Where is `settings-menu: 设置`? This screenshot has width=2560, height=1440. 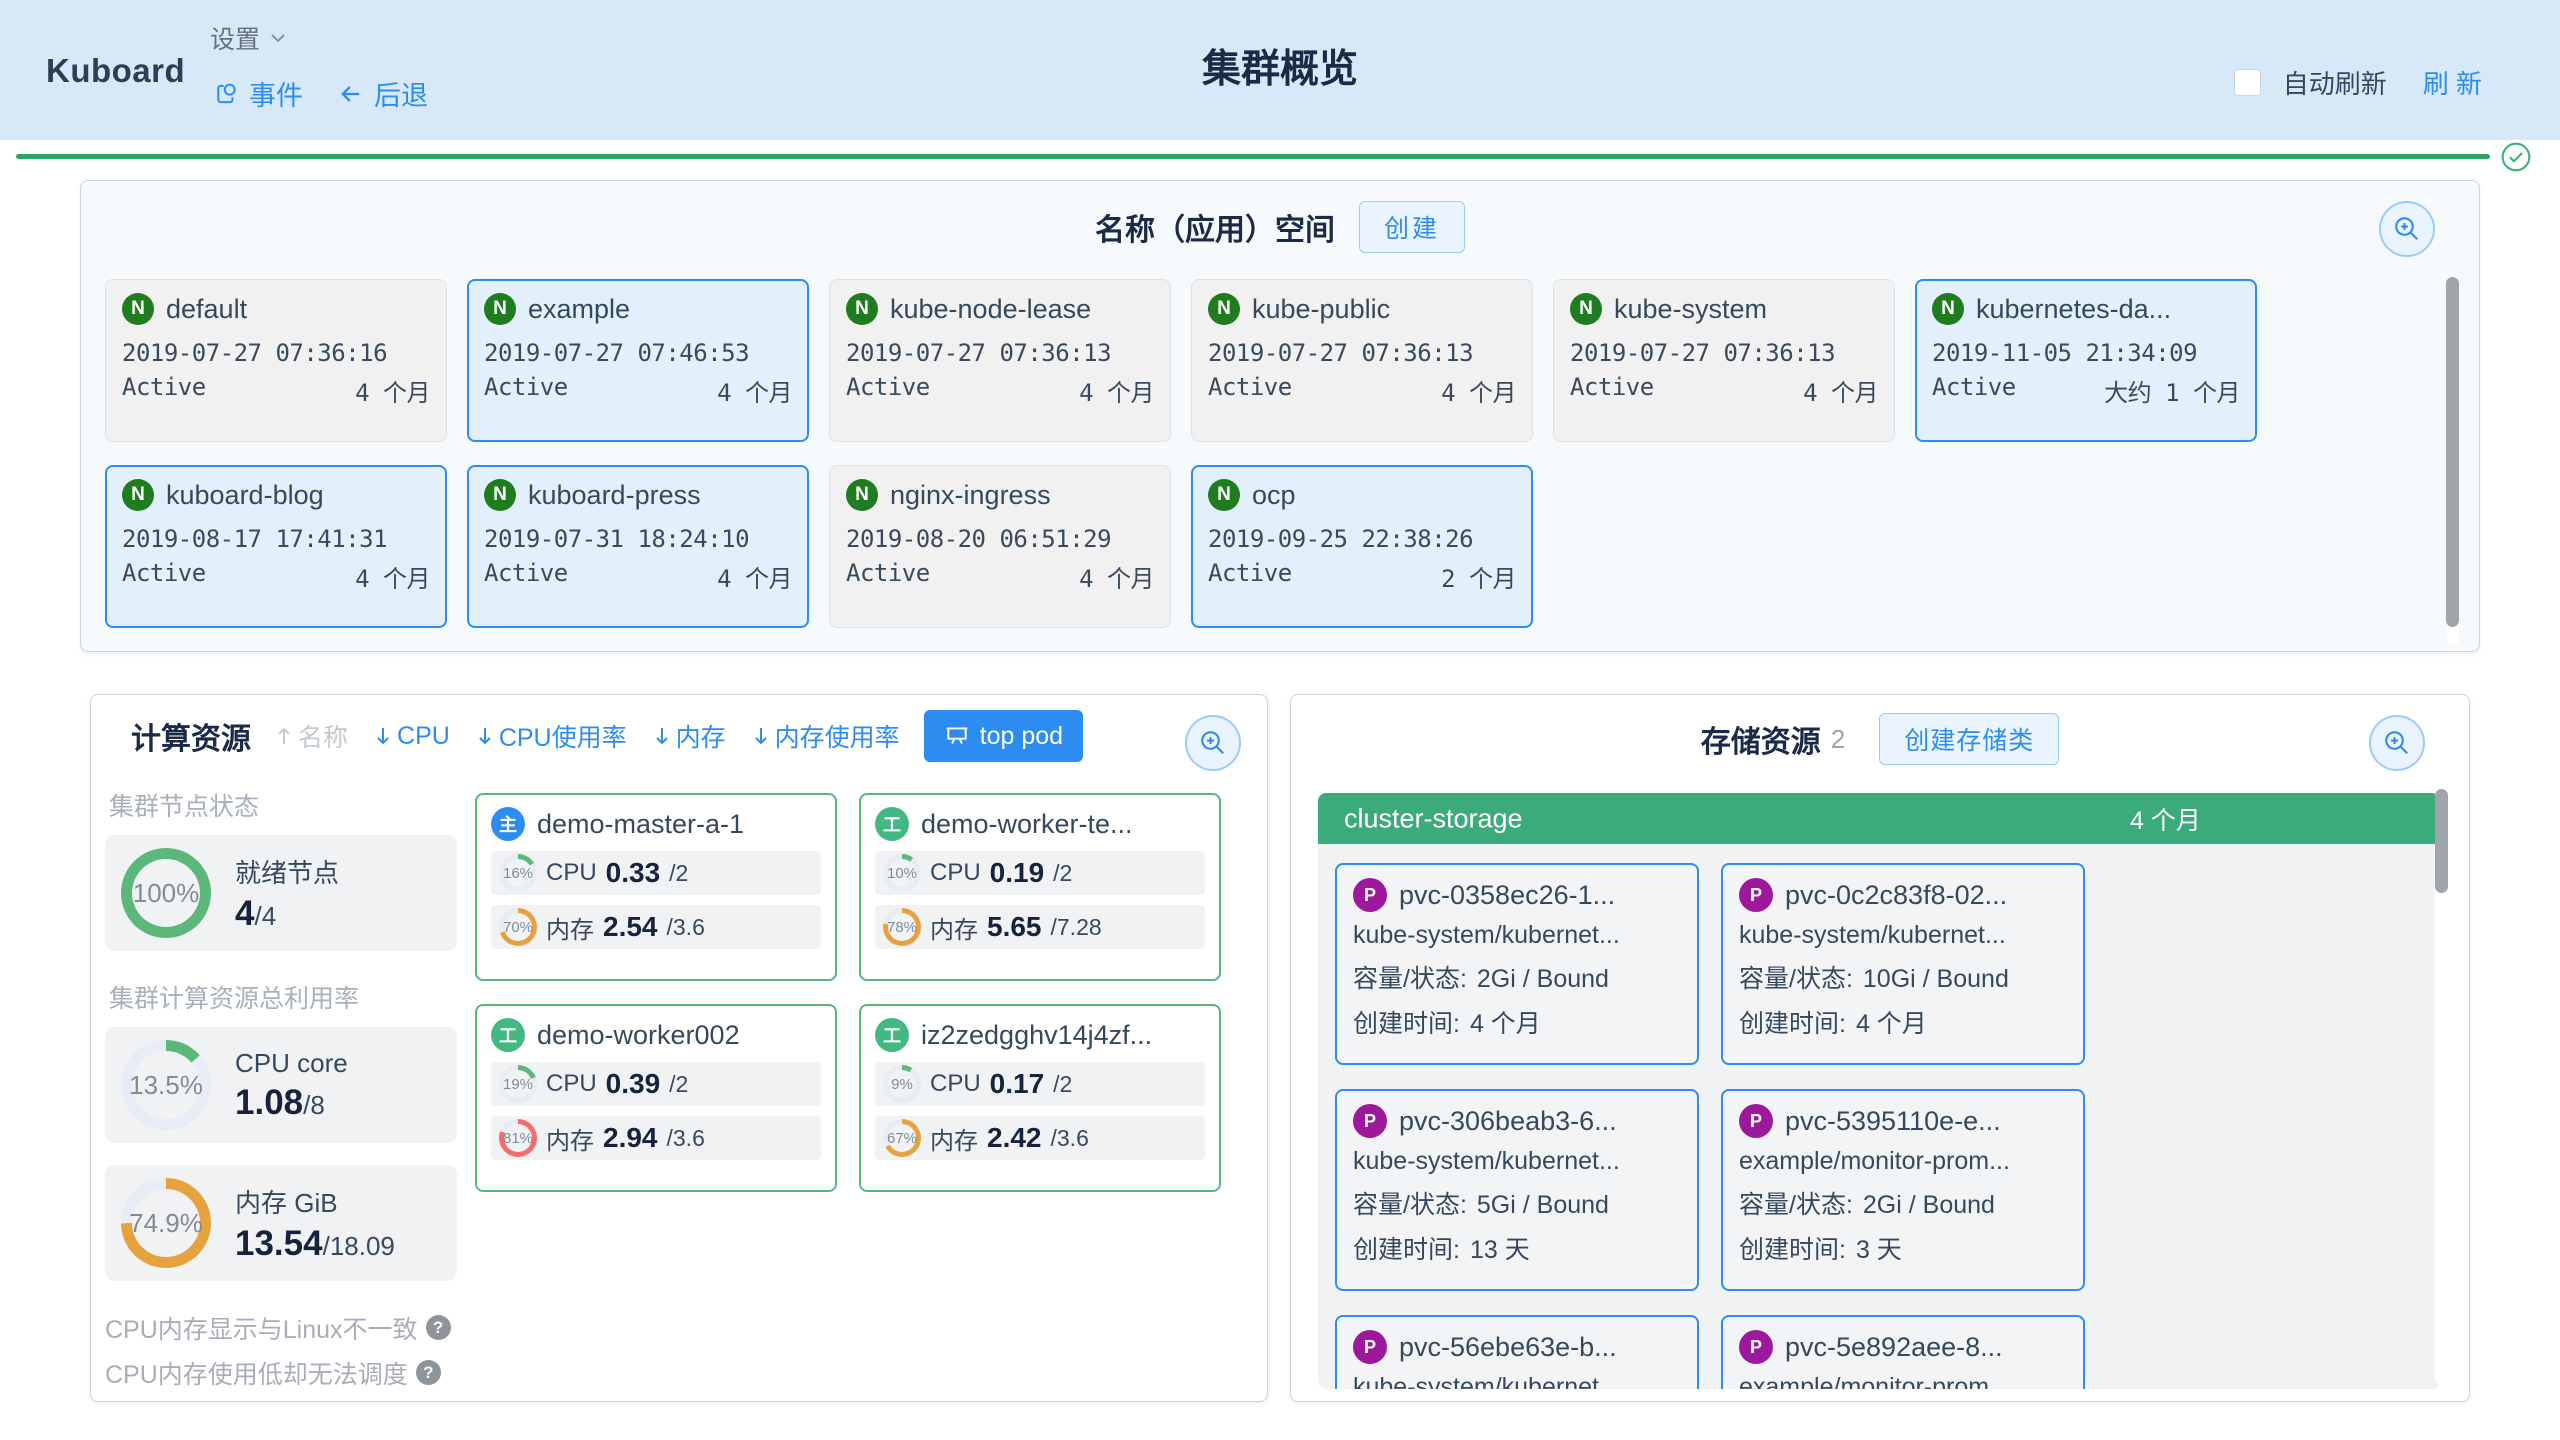
settings-menu: 设置 is located at coordinates (249, 38).